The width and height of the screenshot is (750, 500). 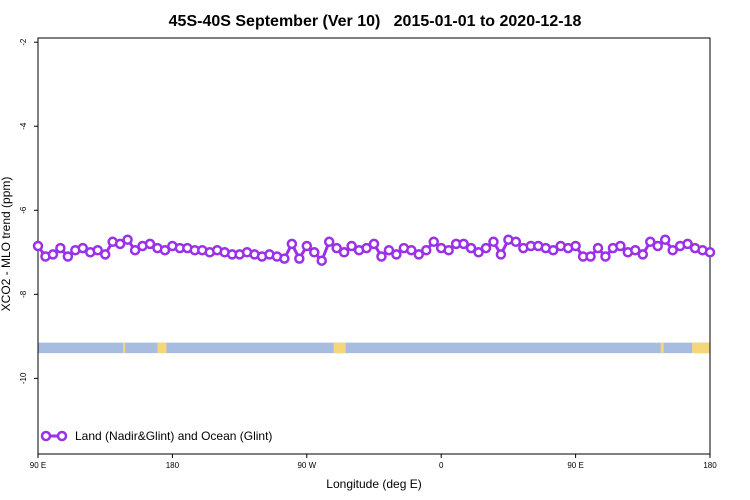 What do you see at coordinates (6, 244) in the screenshot?
I see `y-axis-label: XCO2 - MLO trend (ppm)` at bounding box center [6, 244].